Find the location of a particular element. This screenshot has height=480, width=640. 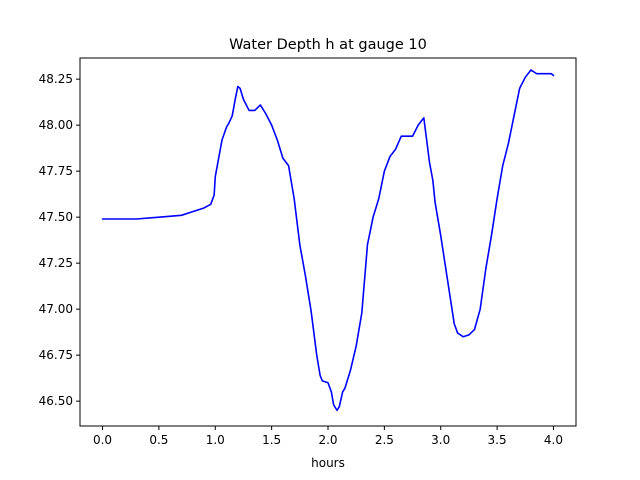

x-tick-label: 2.5 is located at coordinates (384, 440).